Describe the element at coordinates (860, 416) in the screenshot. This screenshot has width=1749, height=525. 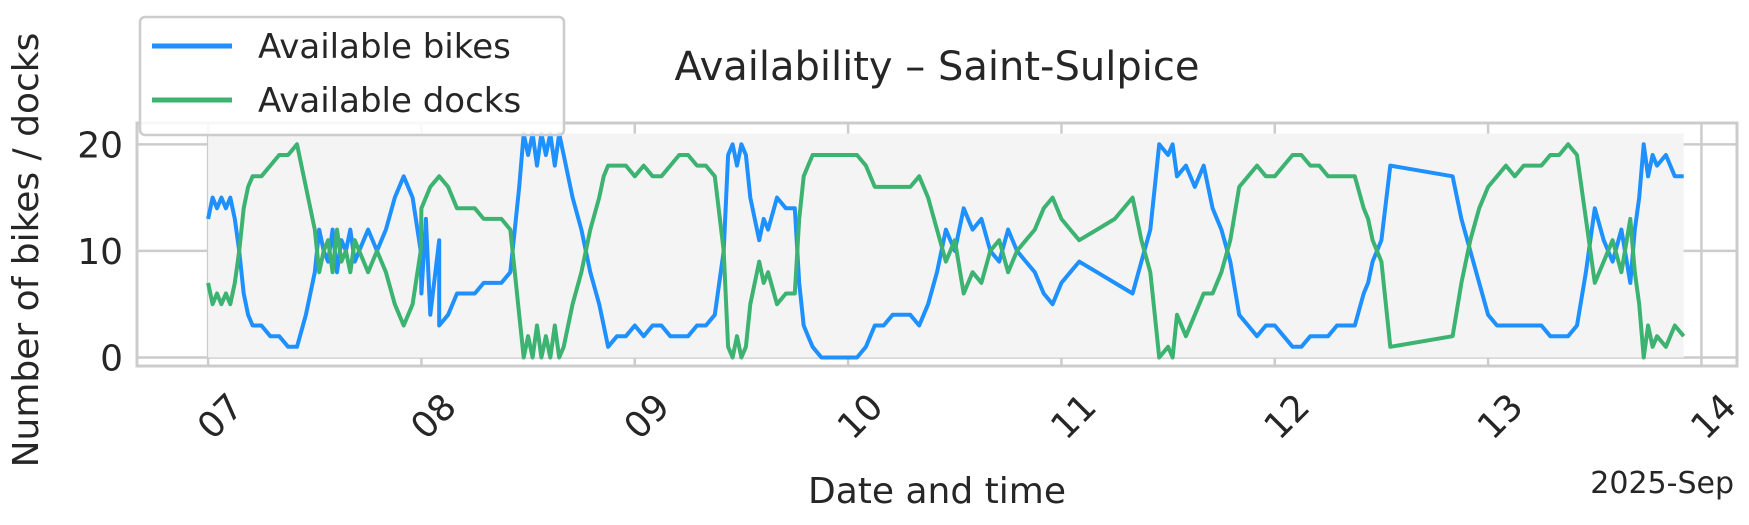
I see `x-tick-label: 10` at that location.